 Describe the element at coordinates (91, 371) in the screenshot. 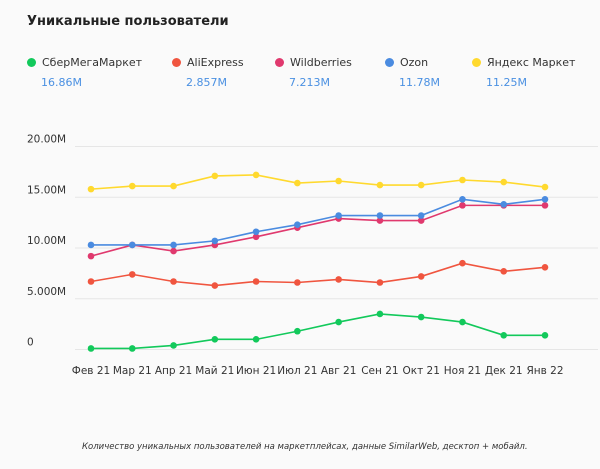

I see `x-tick-label: Фев 21` at that location.